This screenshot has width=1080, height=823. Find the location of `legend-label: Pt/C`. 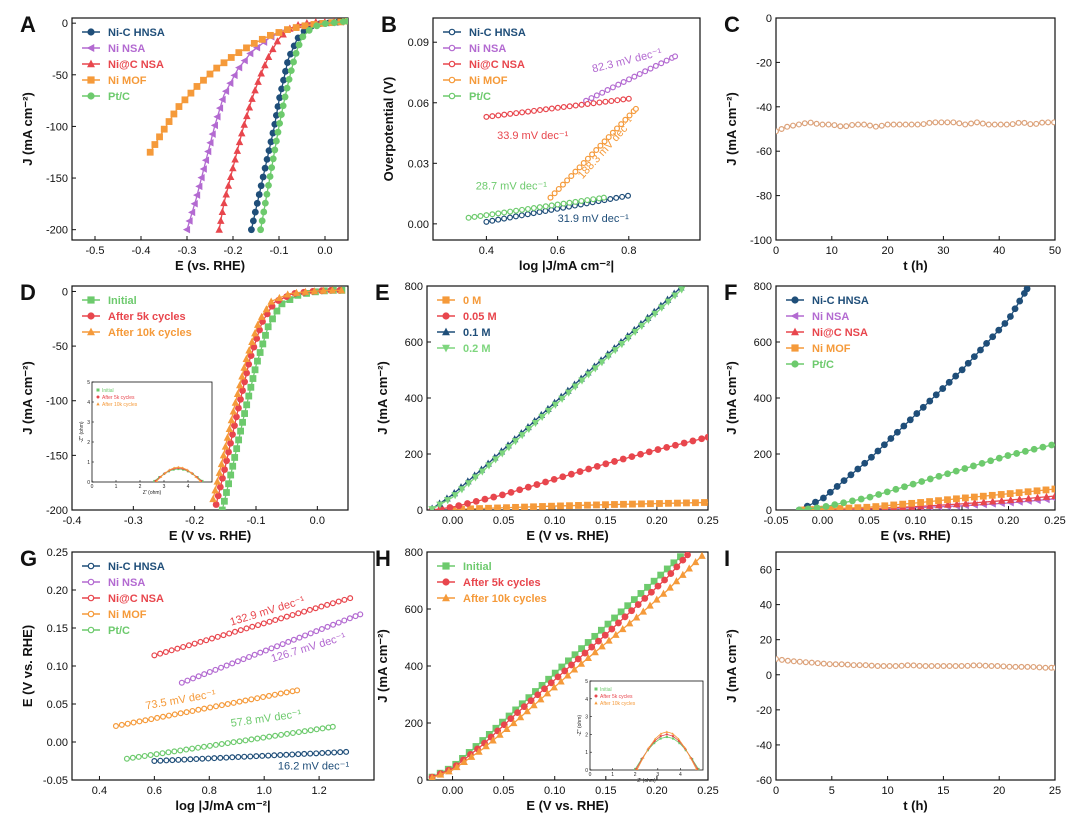

legend-label: Pt/C is located at coordinates (119, 631).